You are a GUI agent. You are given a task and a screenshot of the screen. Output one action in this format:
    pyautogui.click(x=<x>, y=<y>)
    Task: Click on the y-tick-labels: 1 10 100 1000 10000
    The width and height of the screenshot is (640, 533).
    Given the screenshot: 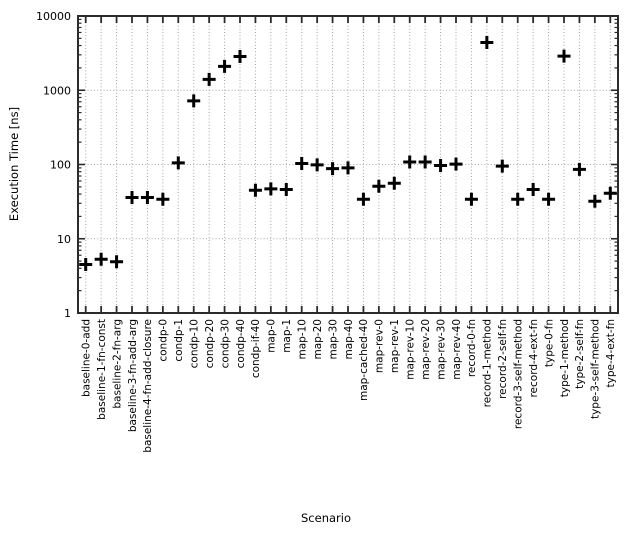 What is the action you would take?
    pyautogui.click(x=53, y=165)
    